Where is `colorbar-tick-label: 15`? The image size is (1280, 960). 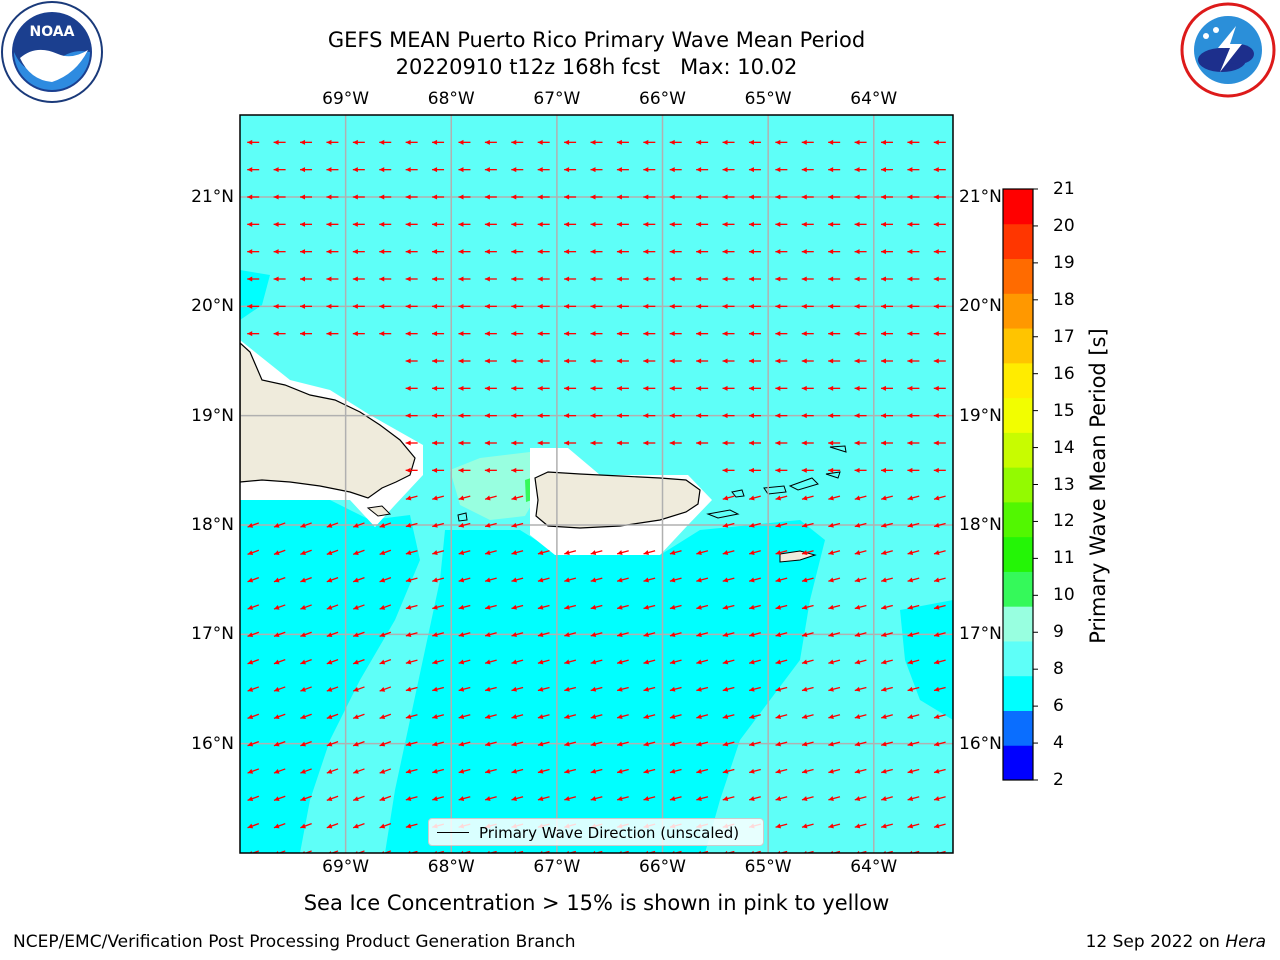
colorbar-tick-label: 15 is located at coordinates (1064, 410).